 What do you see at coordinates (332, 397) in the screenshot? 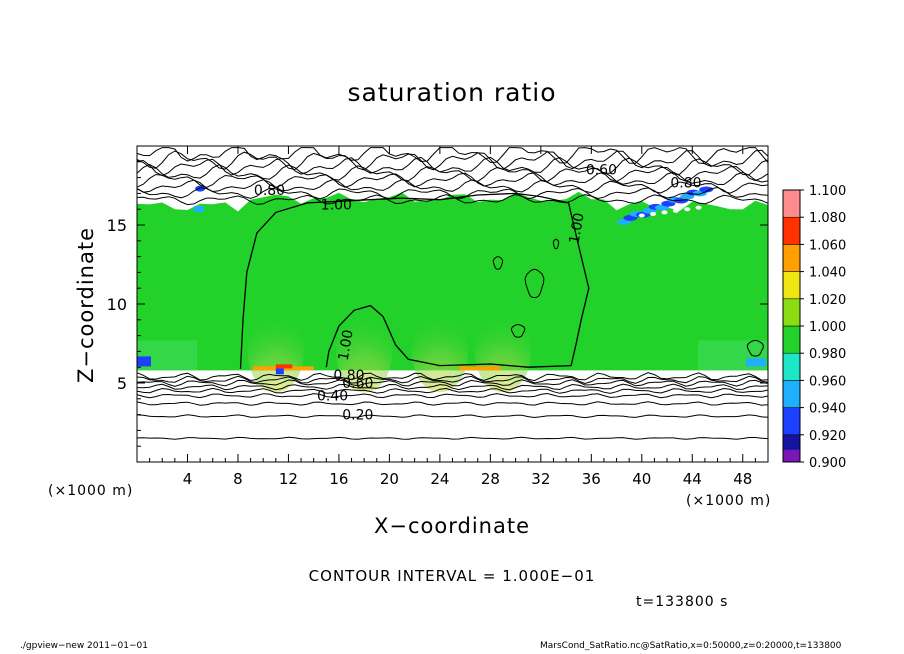
I see `contour-label: 0.40` at bounding box center [332, 397].